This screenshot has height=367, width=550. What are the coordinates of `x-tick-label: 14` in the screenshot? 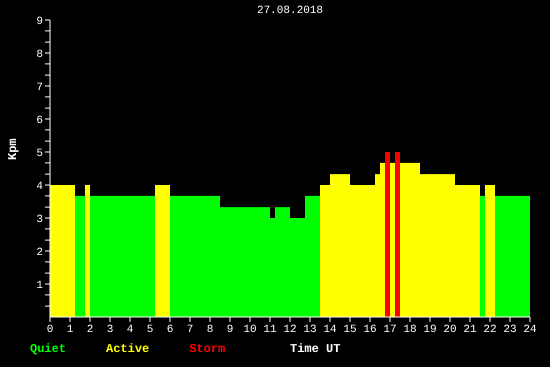 It's located at (330, 330).